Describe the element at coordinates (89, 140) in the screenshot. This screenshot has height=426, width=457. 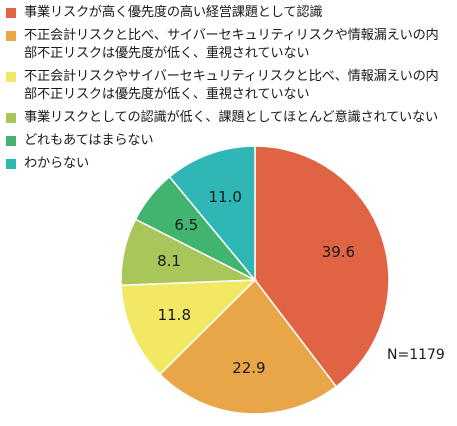
I see `legend-label: どれもあてはまらない` at that location.